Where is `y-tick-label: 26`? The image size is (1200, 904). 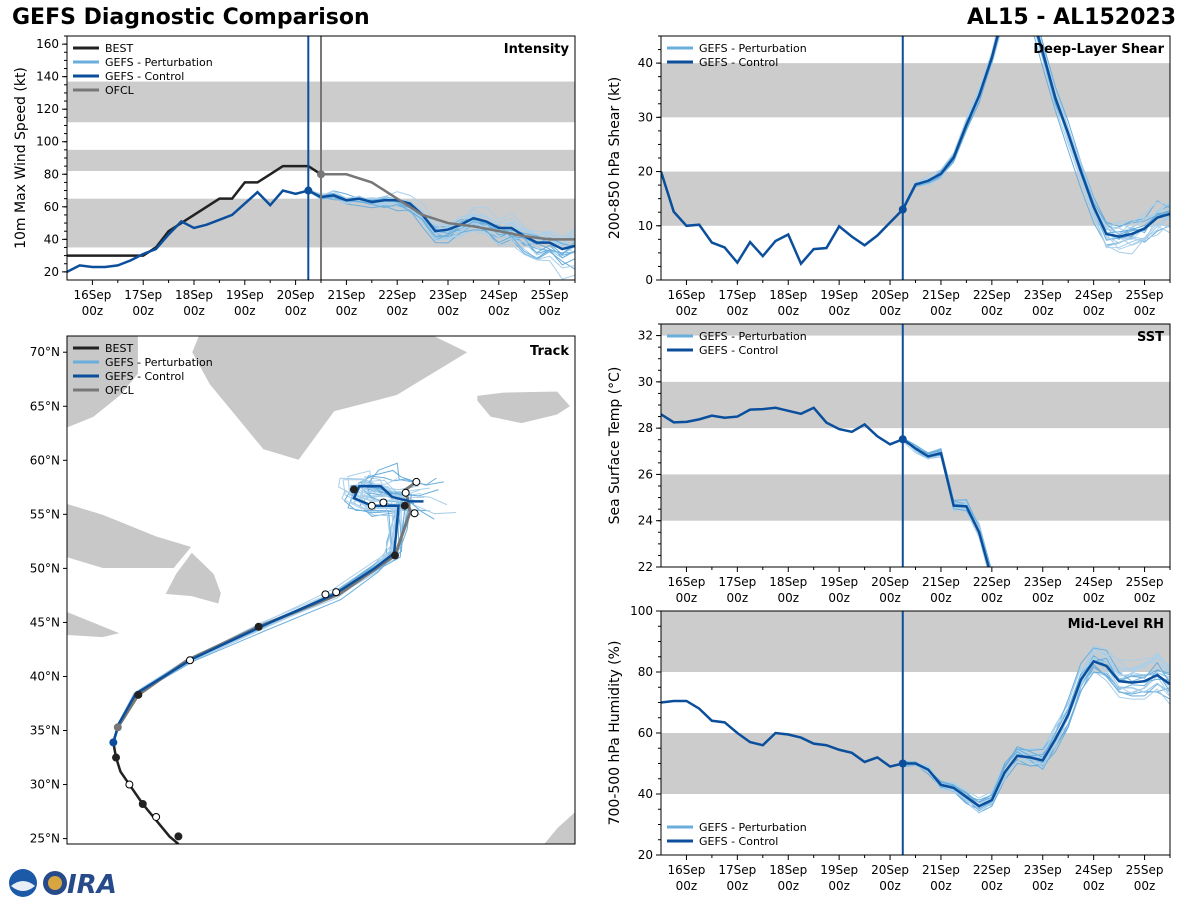
y-tick-label: 26 is located at coordinates (645, 474).